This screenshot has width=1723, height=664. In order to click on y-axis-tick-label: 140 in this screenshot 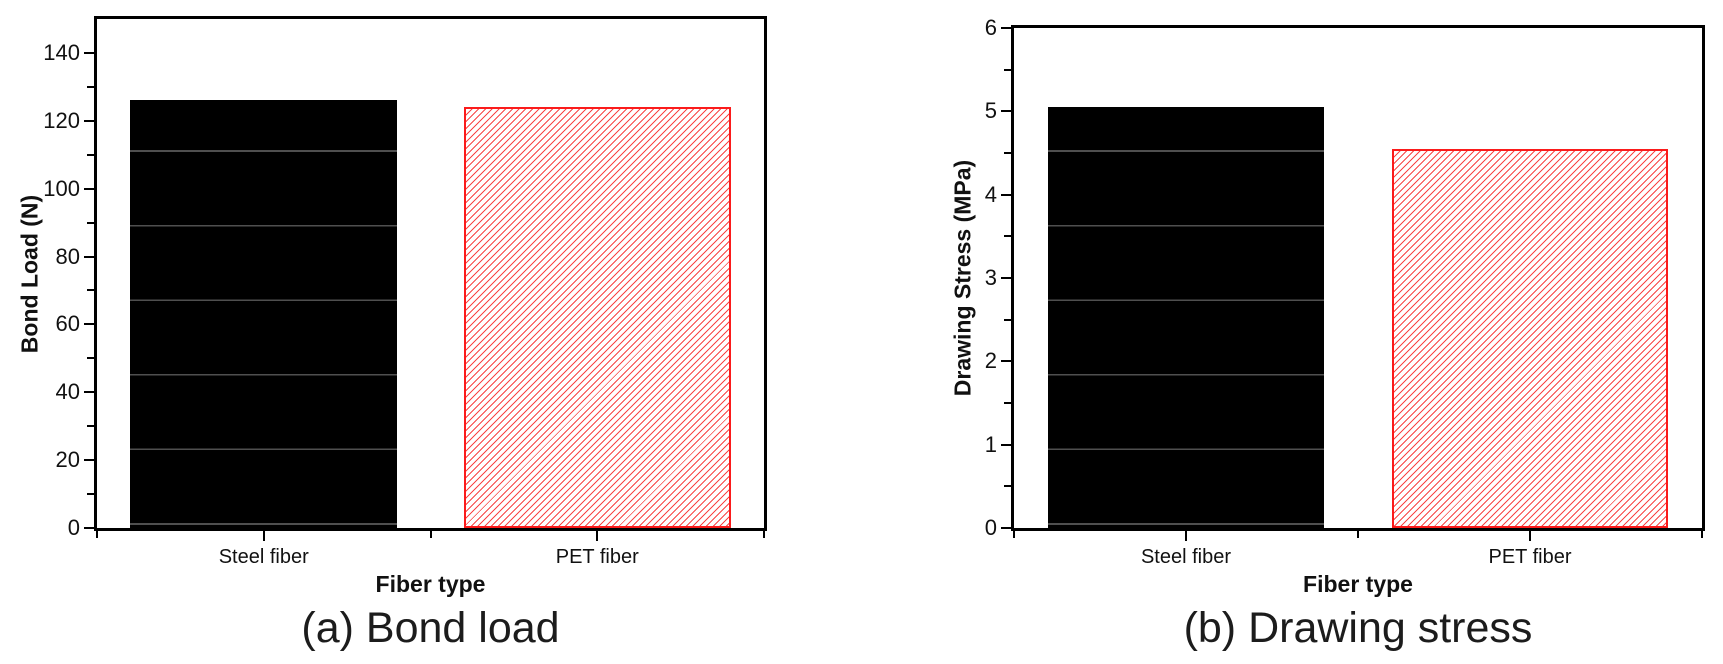, I will do `click(61, 52)`.